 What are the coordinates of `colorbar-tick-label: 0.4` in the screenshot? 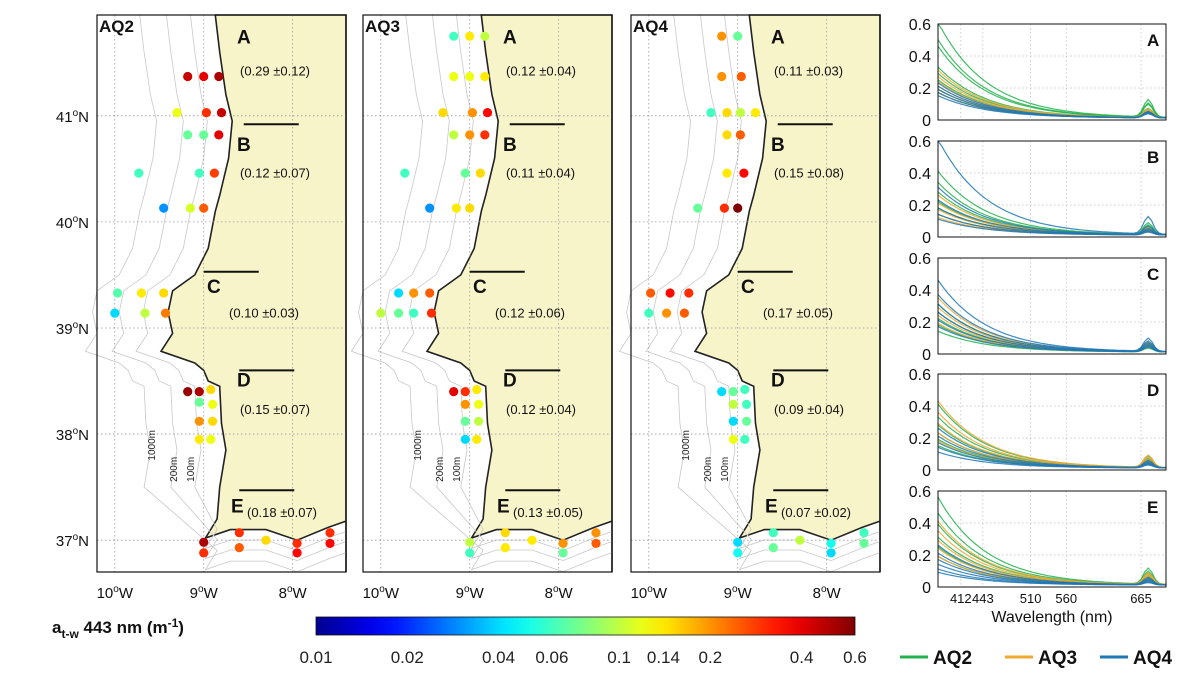 It's located at (802, 657).